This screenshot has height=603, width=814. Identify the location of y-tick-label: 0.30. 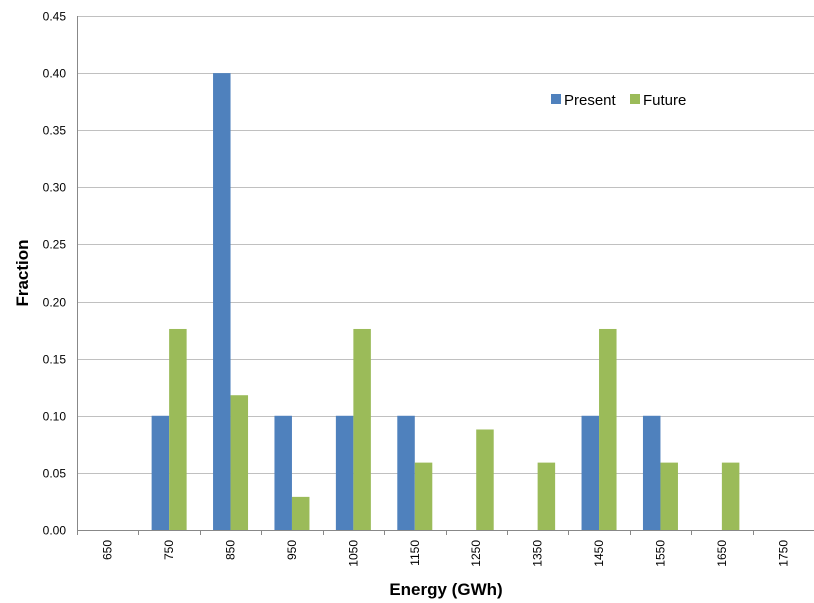
(55, 188).